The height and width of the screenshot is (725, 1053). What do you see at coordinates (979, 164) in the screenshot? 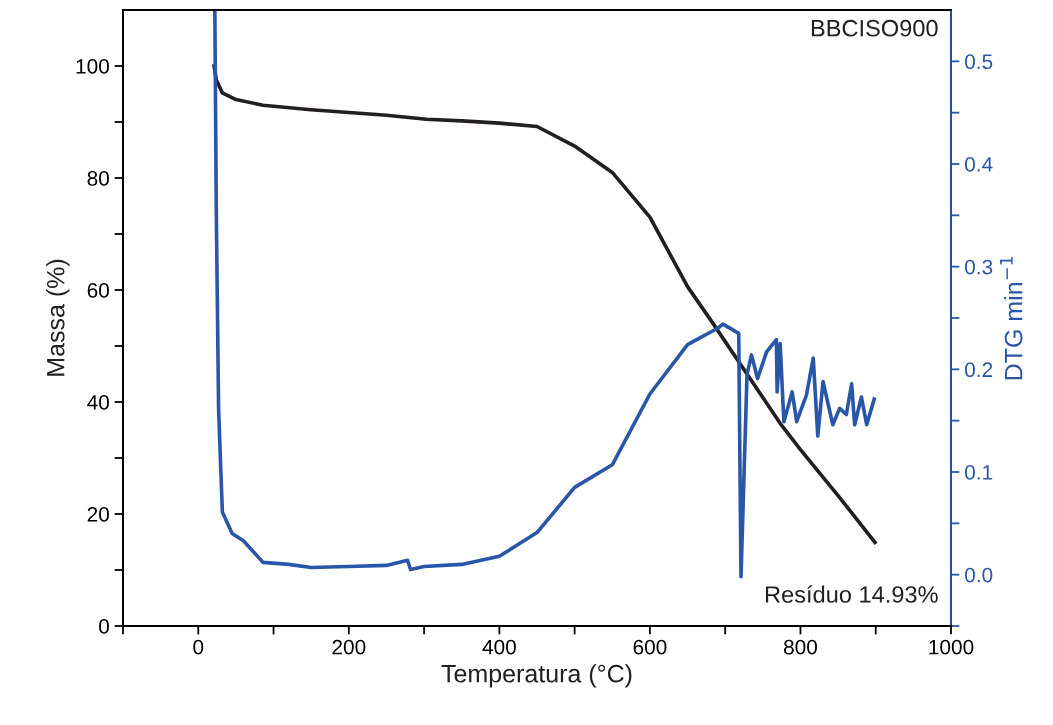
I see `y2-tick-label: 0.4` at bounding box center [979, 164].